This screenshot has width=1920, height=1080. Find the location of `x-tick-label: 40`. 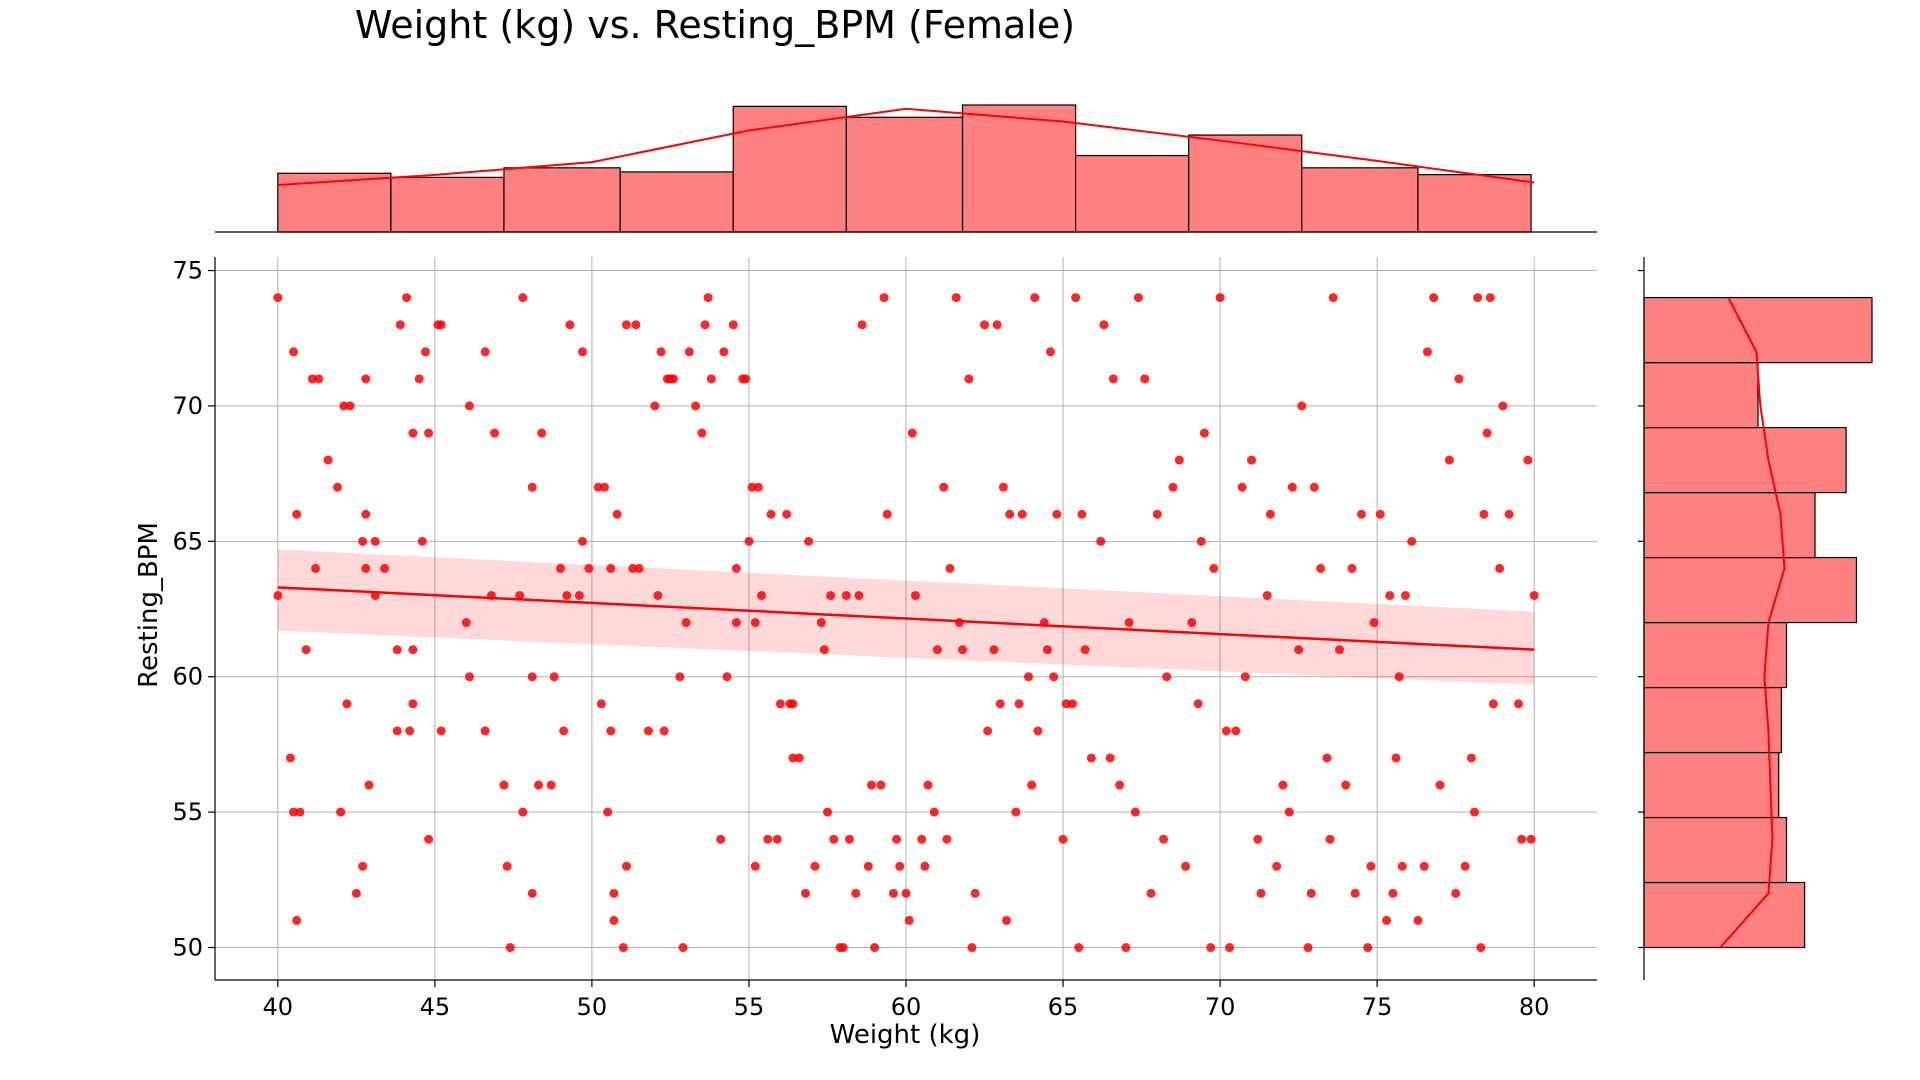

x-tick-label: 40 is located at coordinates (278, 1007).